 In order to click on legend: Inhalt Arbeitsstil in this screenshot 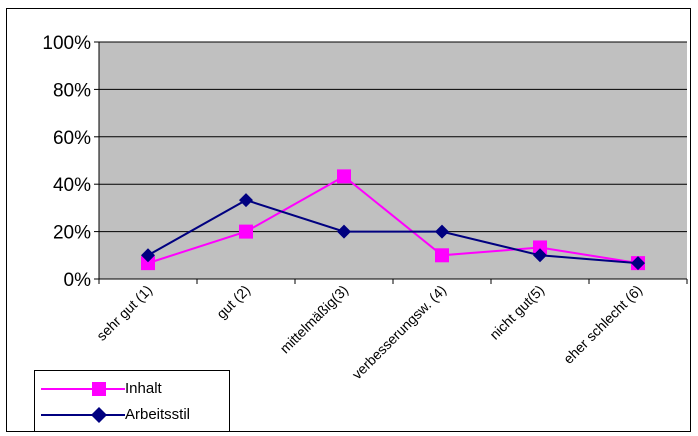, I will do `click(132, 401)`.